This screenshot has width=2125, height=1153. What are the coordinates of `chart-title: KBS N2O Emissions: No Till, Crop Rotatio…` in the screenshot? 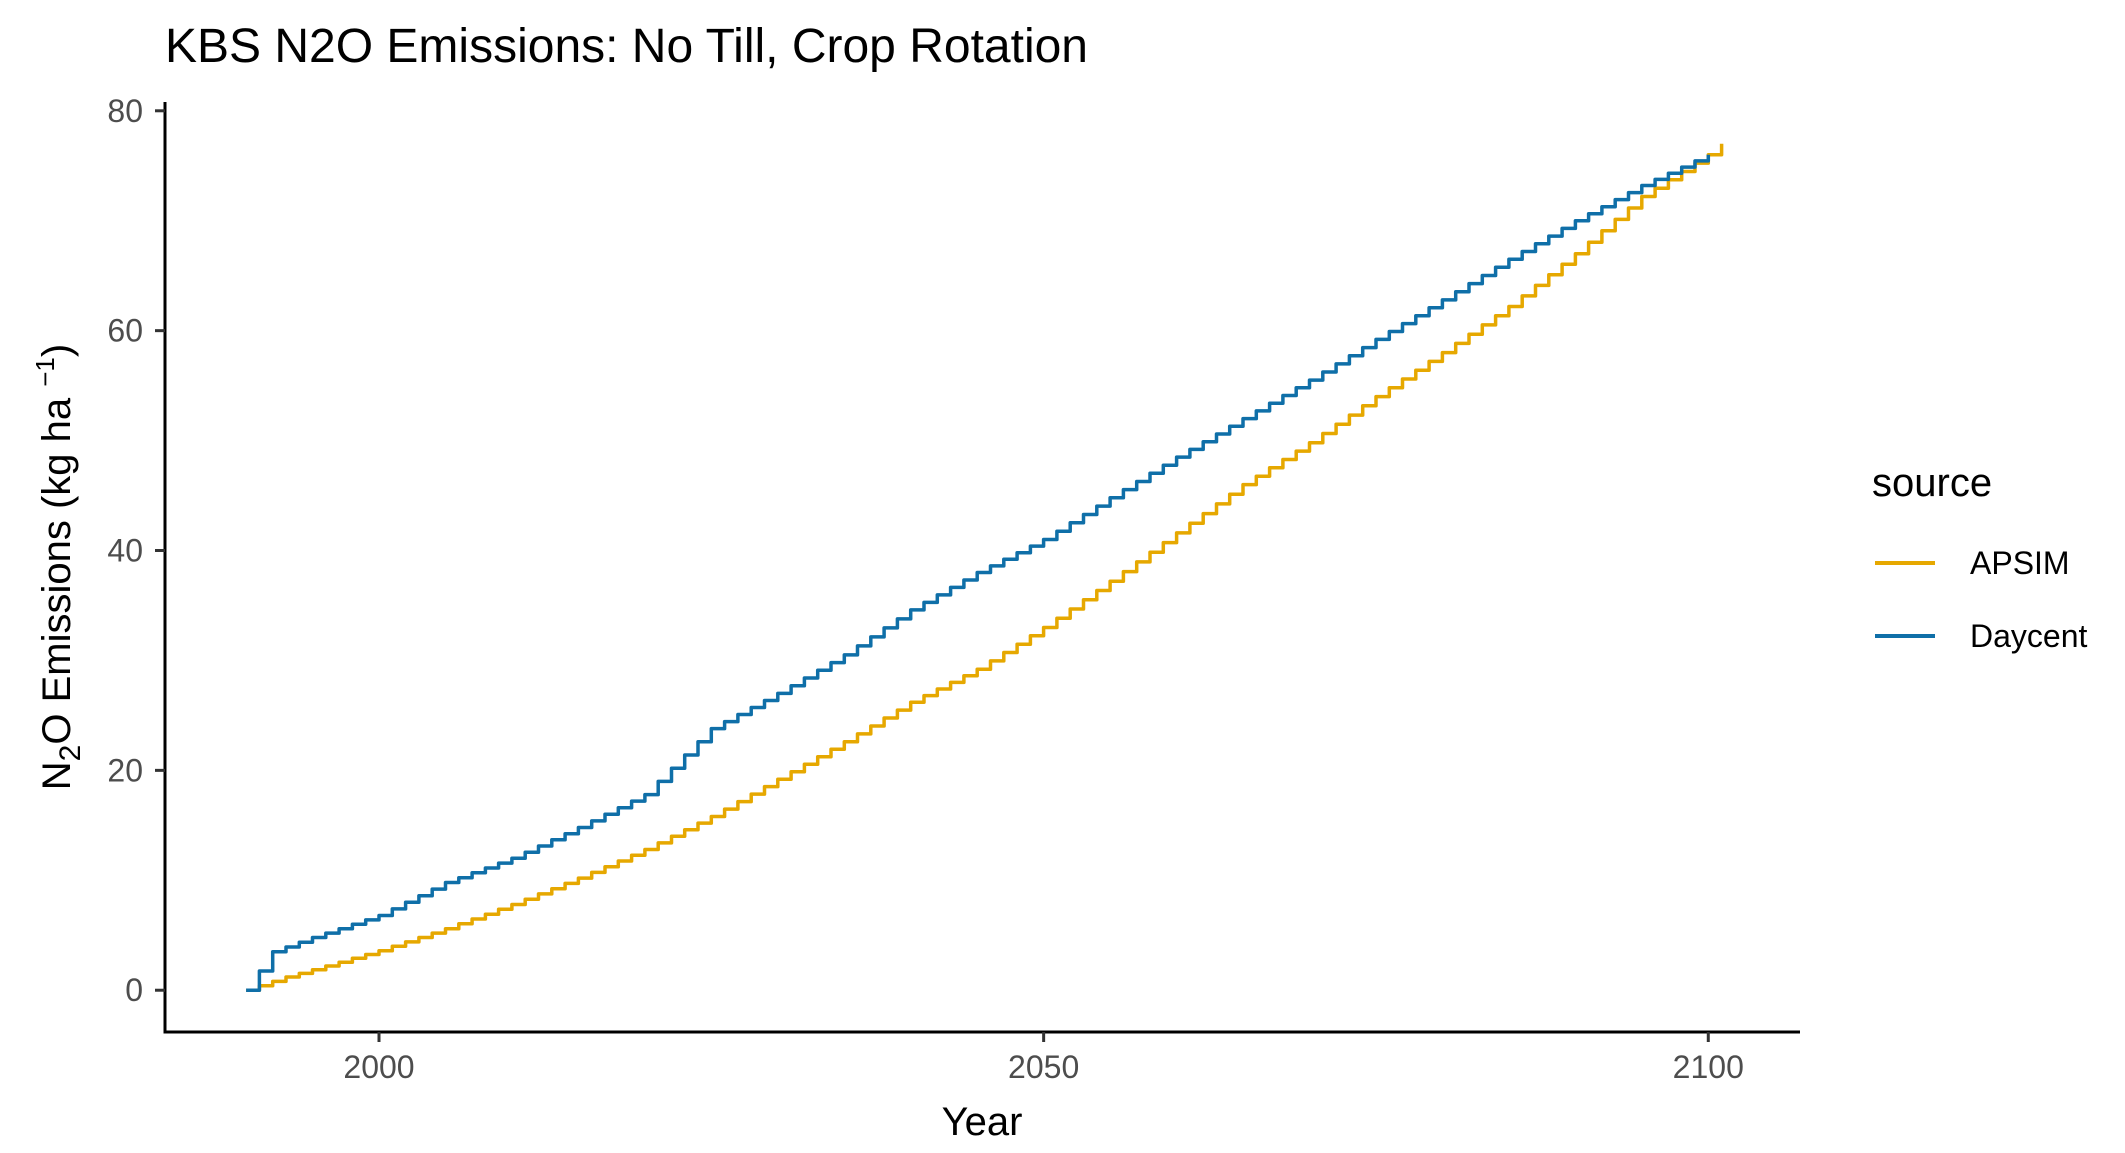 It's located at (626, 46).